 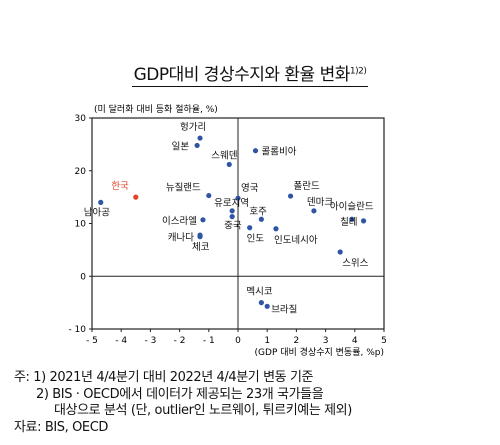 I want to click on point-label: 인도, so click(x=256, y=239).